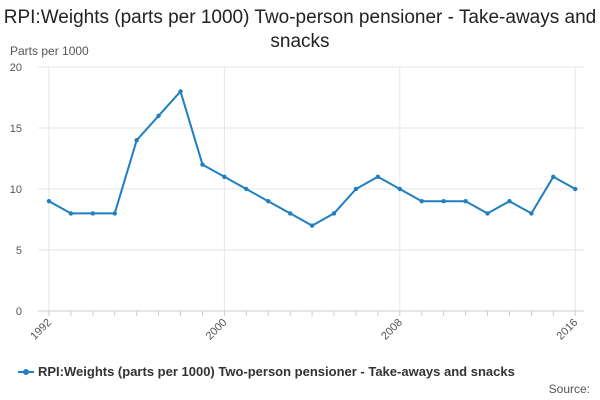 The width and height of the screenshot is (600, 400). I want to click on y-tick-label: 10, so click(16, 190).